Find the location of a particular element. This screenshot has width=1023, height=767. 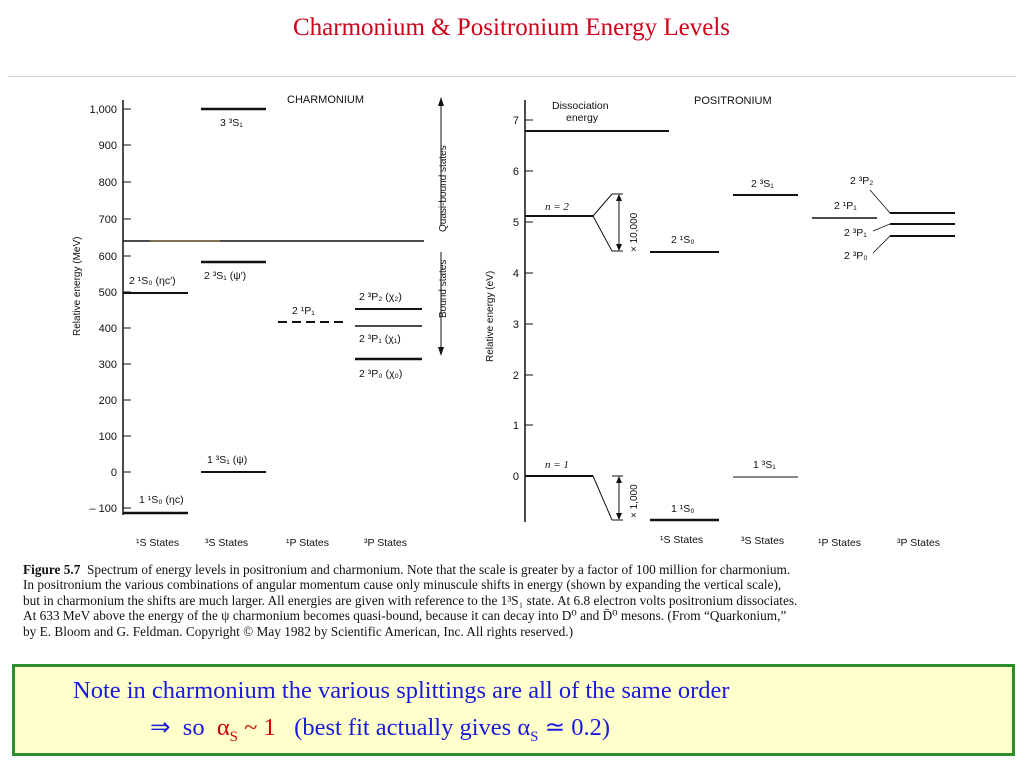

tick-label: 400 is located at coordinates (108, 329).